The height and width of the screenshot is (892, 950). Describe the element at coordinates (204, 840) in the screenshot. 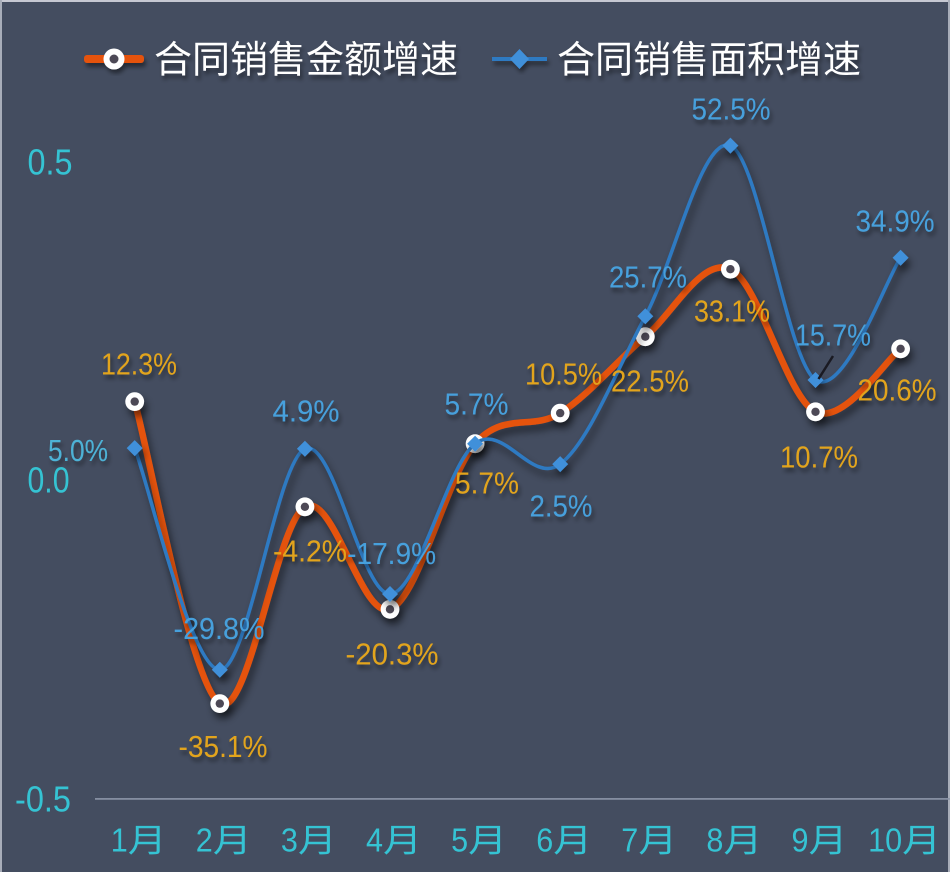

I see `svg-text: 2` at that location.